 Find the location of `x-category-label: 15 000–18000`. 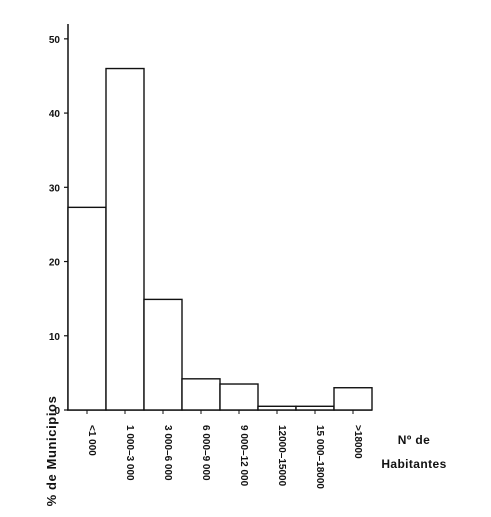

x-category-label: 15 000–18000 is located at coordinates (319, 457).